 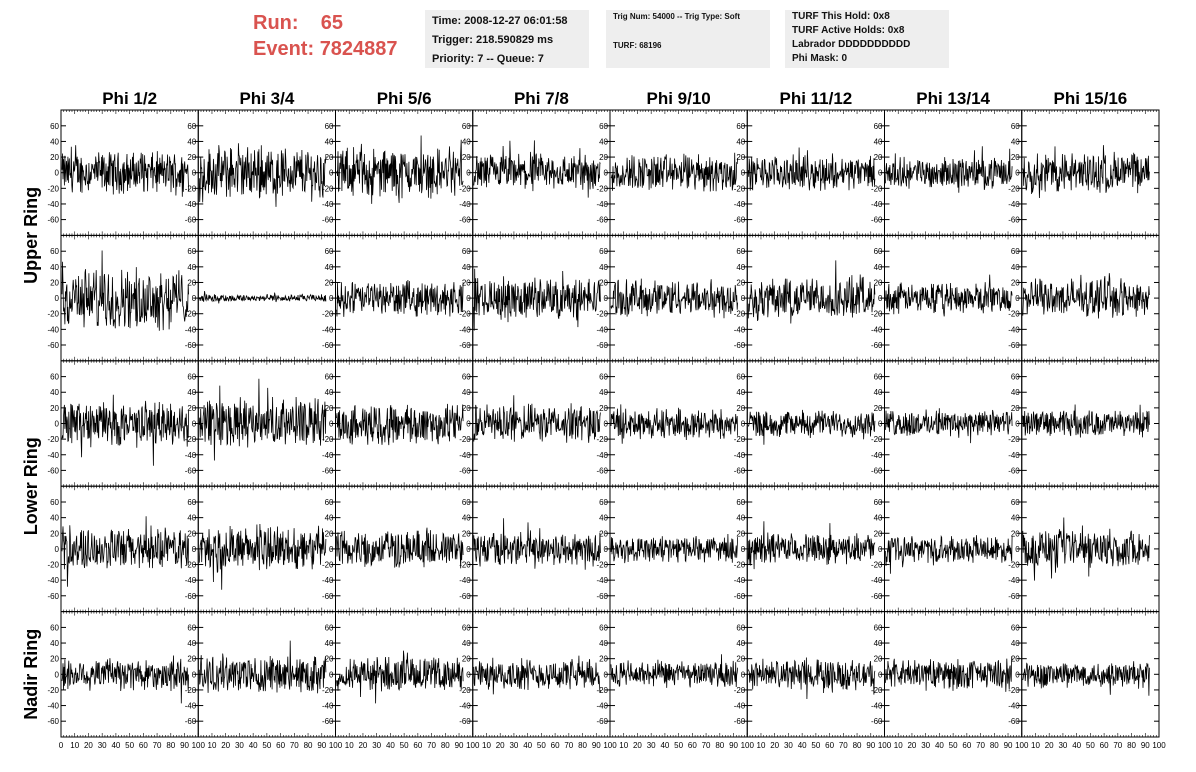 What do you see at coordinates (493, 40) in the screenshot?
I see `trigger-text: Trigger: 218.590829 ms` at bounding box center [493, 40].